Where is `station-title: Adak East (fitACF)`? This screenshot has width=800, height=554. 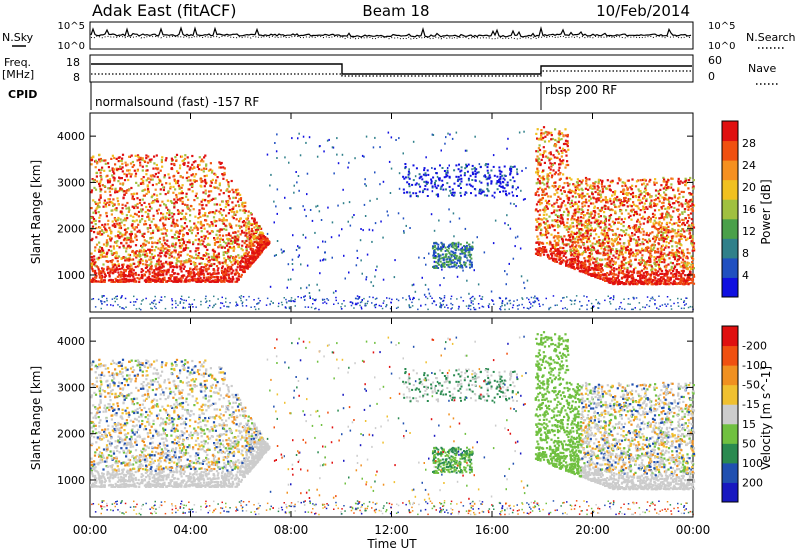 station-title: Adak East (fitACF) is located at coordinates (164, 10).